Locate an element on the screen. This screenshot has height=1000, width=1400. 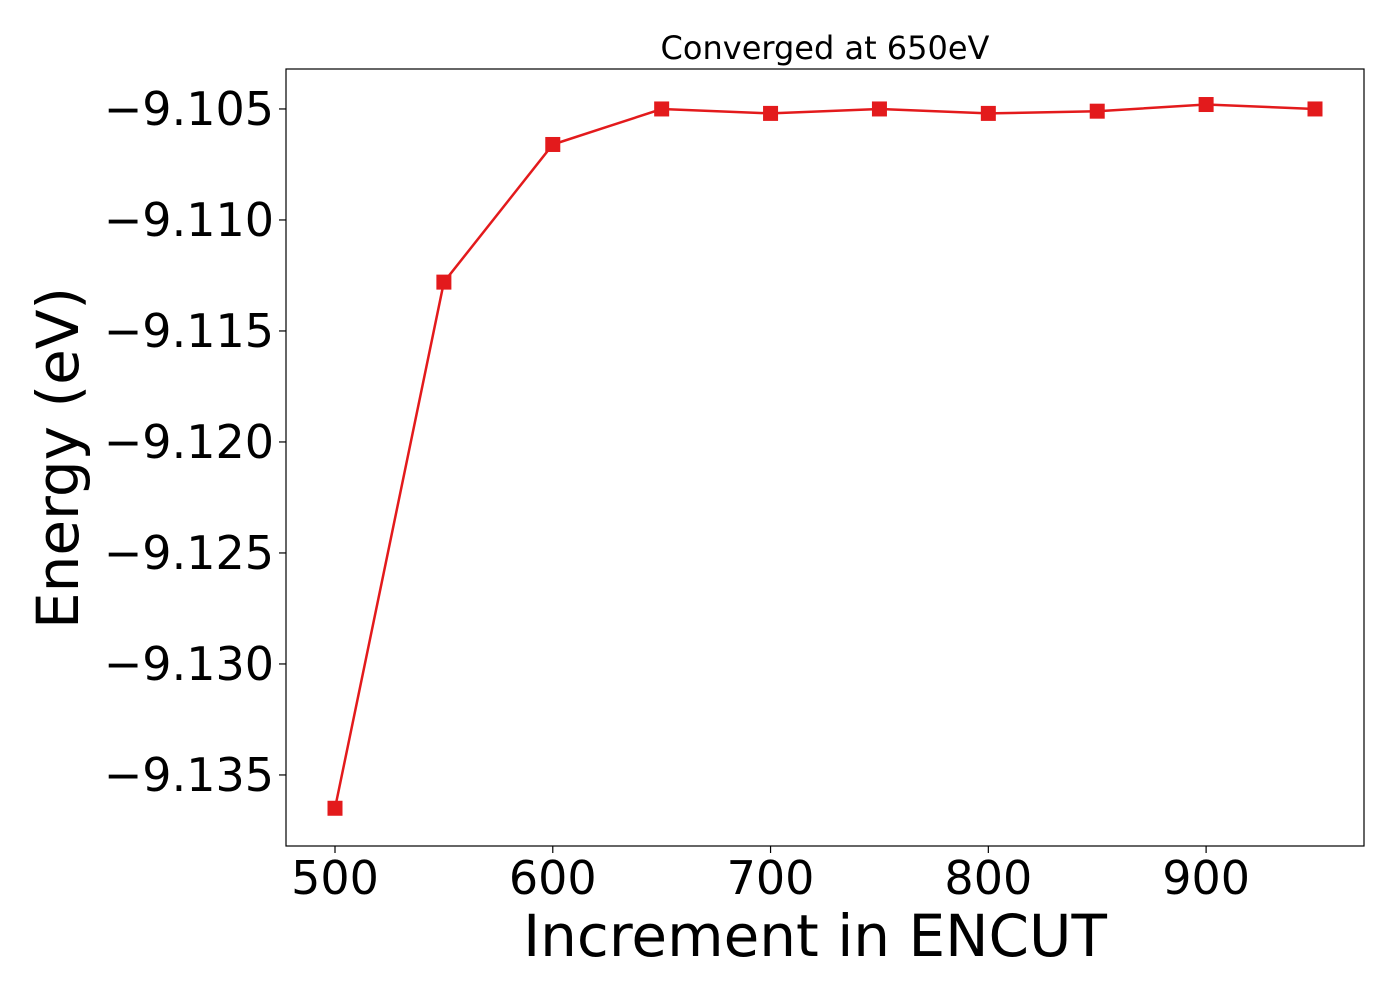
x-tick-label: 800 is located at coordinates (988, 878).